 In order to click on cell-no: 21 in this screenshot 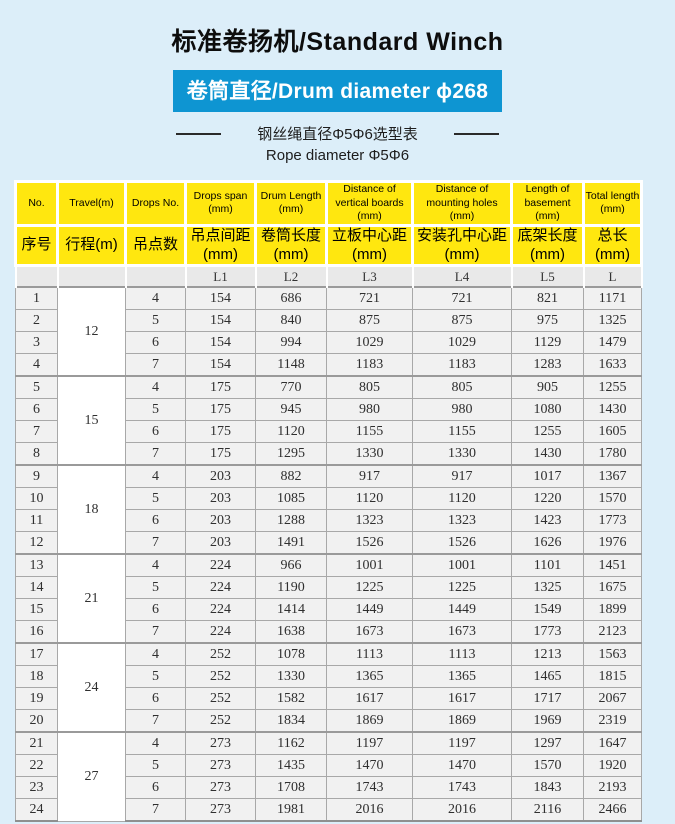, I will do `click(36, 743)`.